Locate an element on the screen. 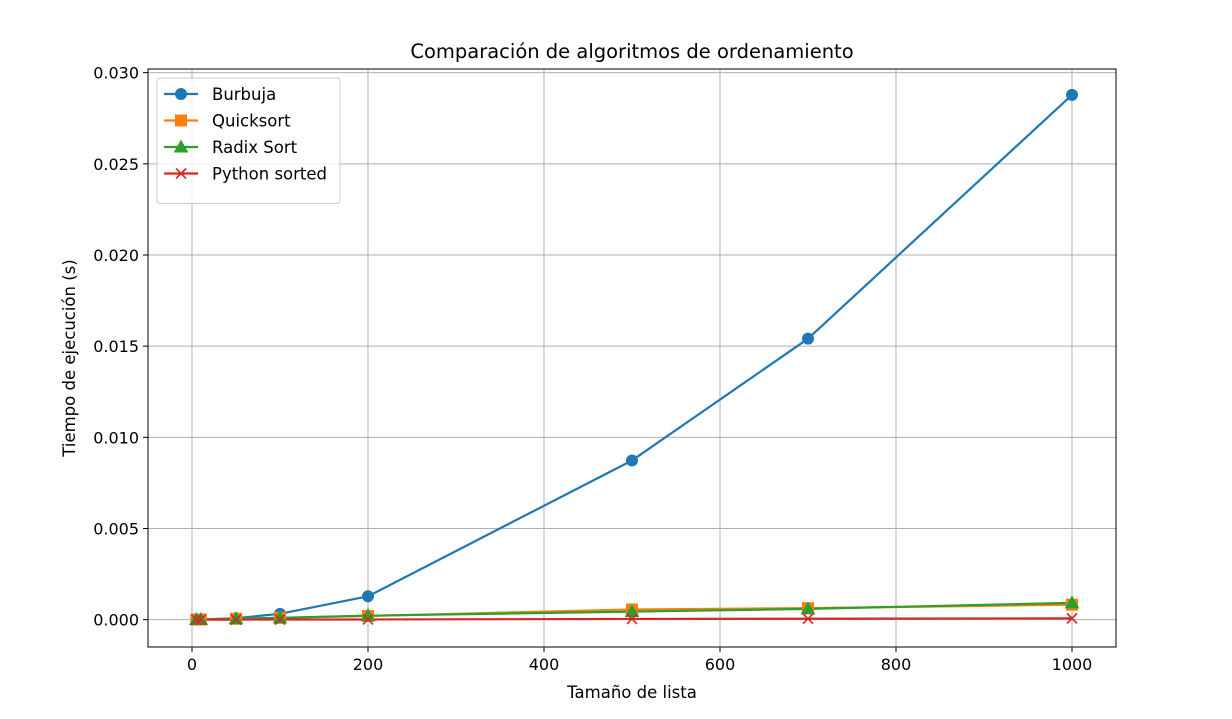 The width and height of the screenshot is (1232, 719). x-tick-label: 400 is located at coordinates (544, 664).